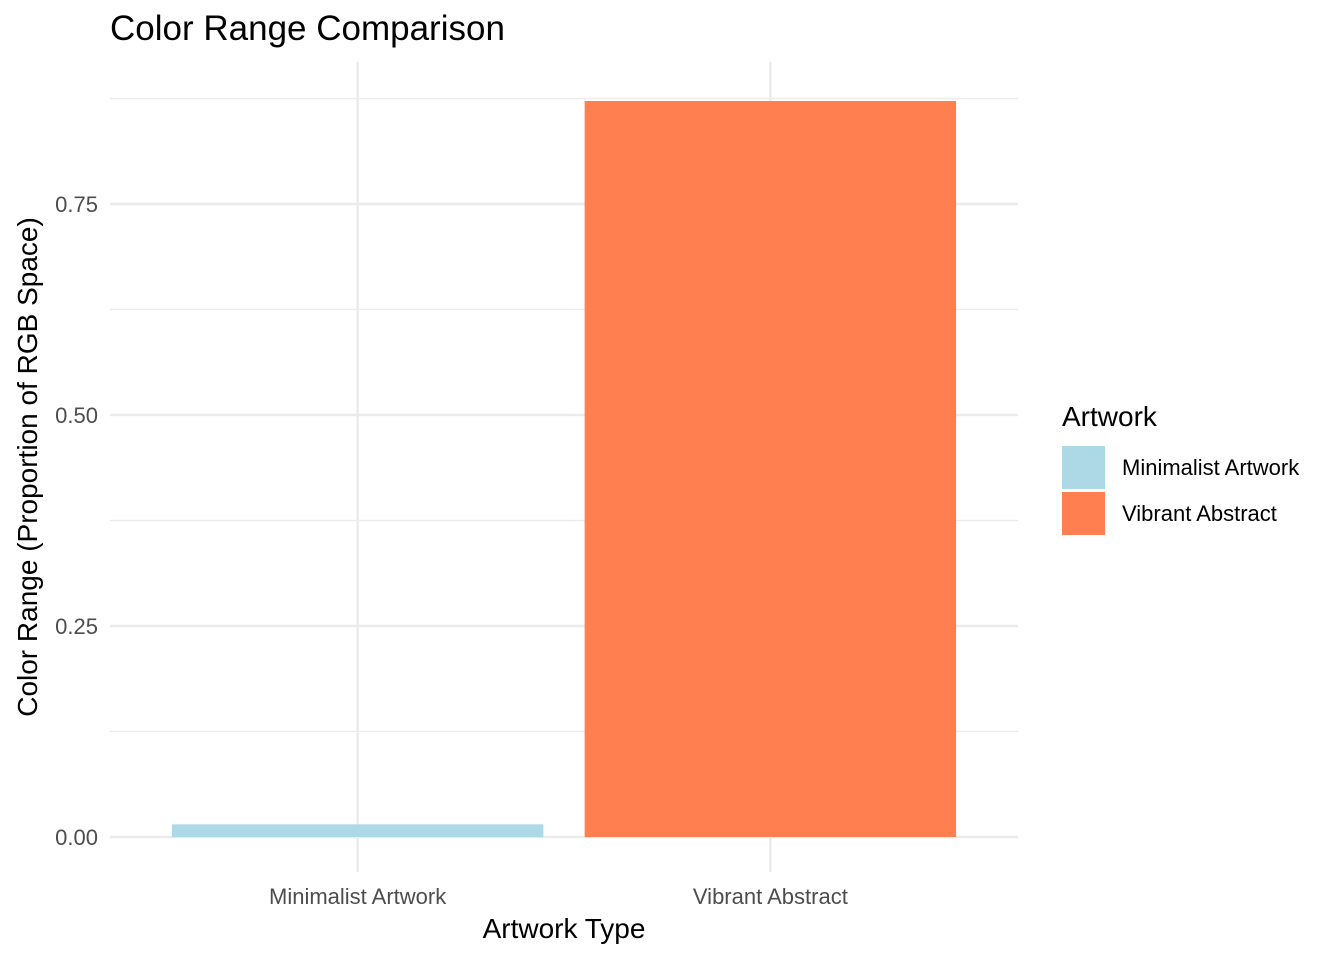 This screenshot has width=1344, height=960. Describe the element at coordinates (770, 896) in the screenshot. I see `x-tick-label: Vibrant Abstract` at that location.